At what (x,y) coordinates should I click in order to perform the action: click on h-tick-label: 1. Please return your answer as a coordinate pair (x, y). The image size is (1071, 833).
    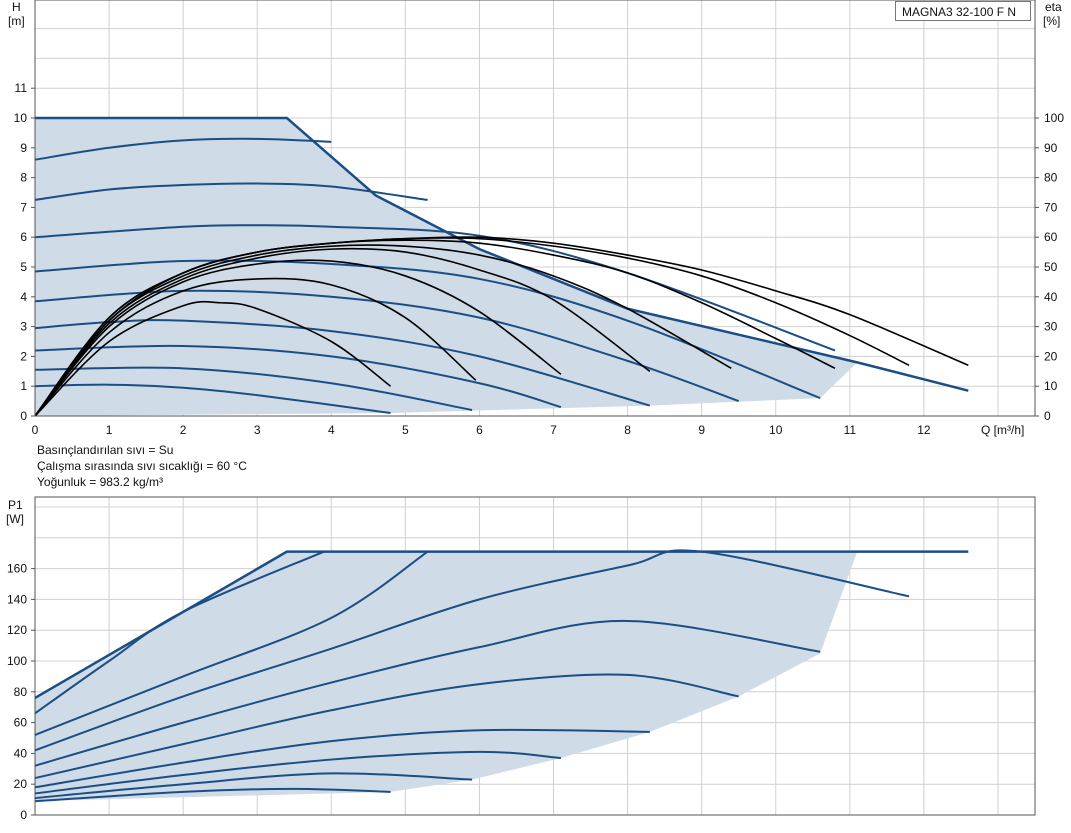
    Looking at the image, I should click on (23, 386).